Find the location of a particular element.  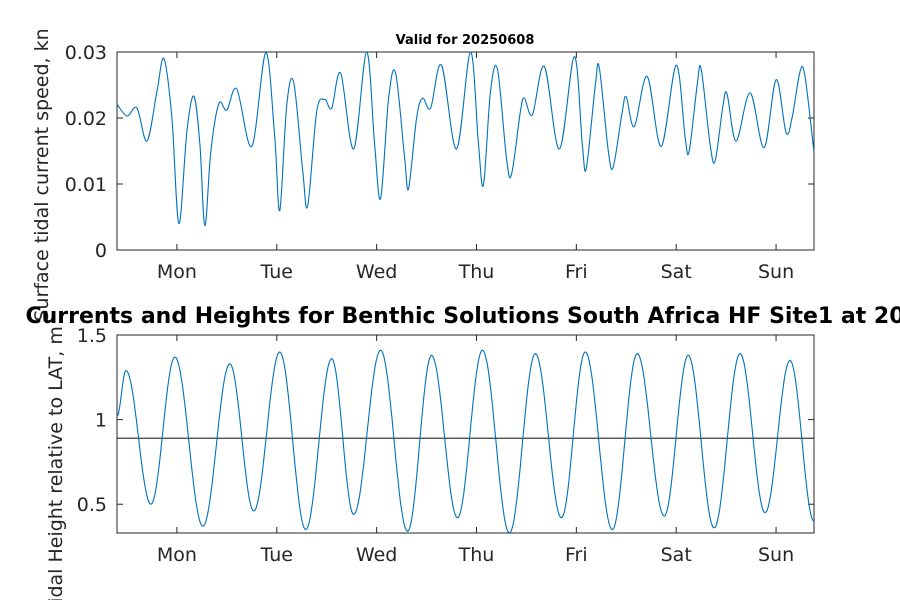

tidal-height-xtick-label: Mon is located at coordinates (177, 555).